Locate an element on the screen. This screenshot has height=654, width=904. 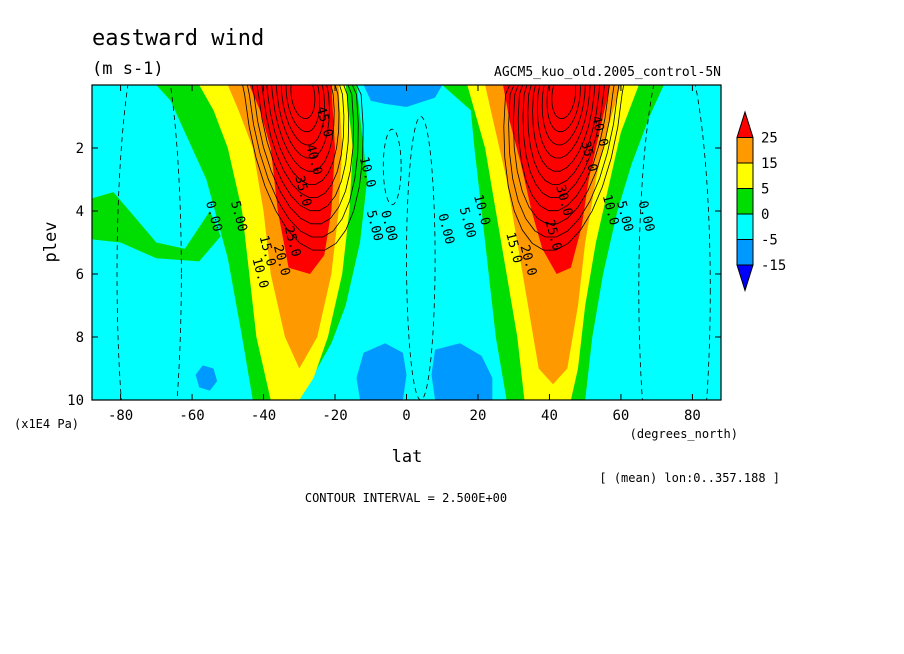
x-tick-label: 60 is located at coordinates (621, 416).